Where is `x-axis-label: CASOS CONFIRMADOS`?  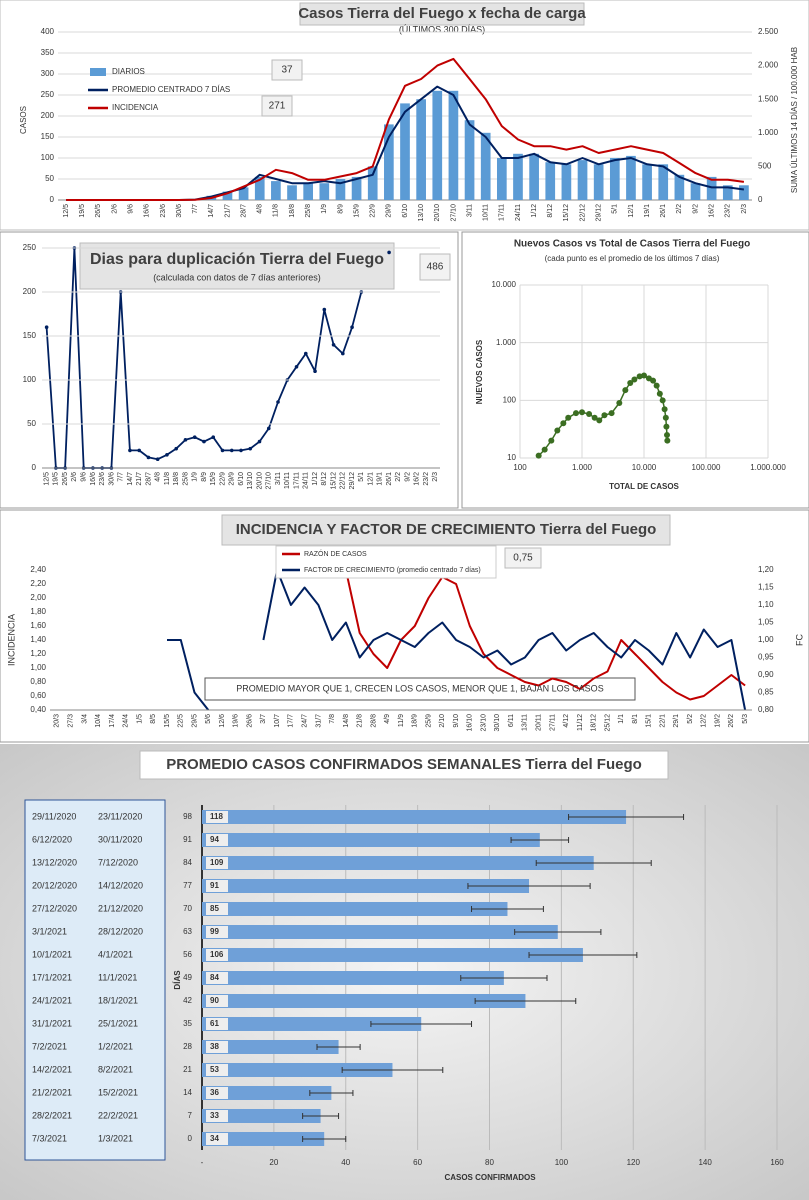 x-axis-label: CASOS CONFIRMADOS is located at coordinates (490, 1177).